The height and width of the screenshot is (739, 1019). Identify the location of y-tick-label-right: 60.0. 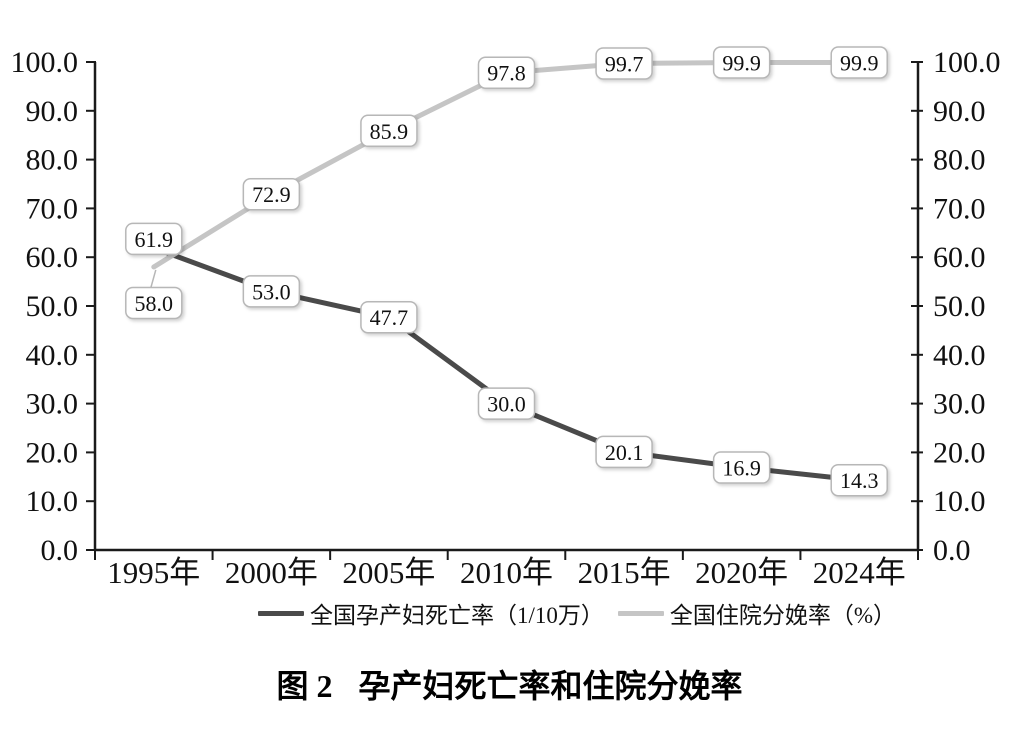
(959, 257).